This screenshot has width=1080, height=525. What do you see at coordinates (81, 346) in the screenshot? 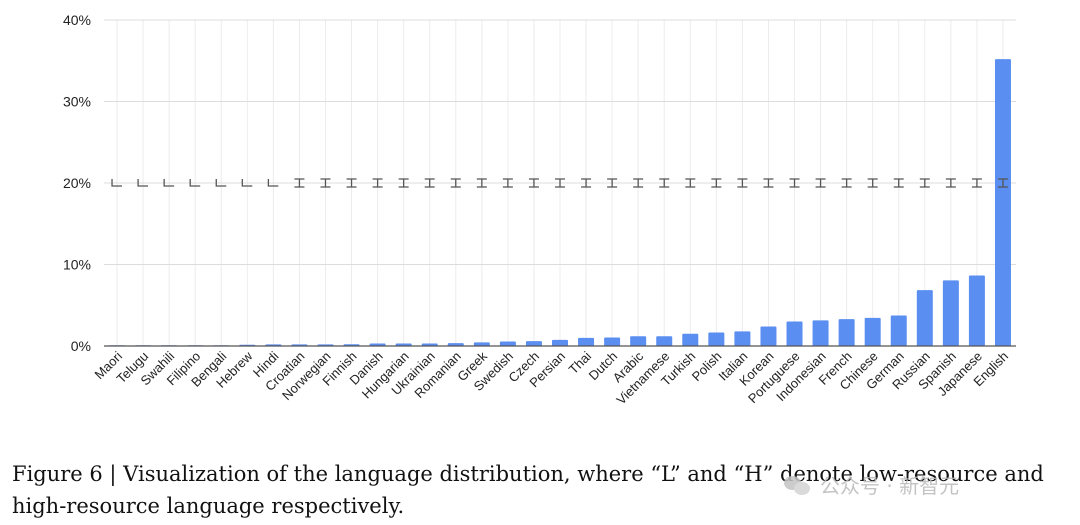
I see `y-tick-label: 0%` at bounding box center [81, 346].